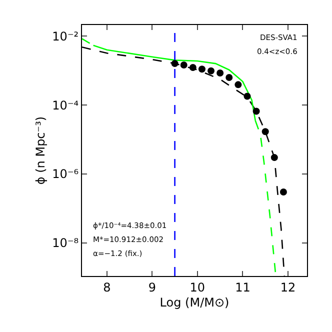  Describe the element at coordinates (198, 287) in the screenshot. I see `x-tick-label: 10` at that location.